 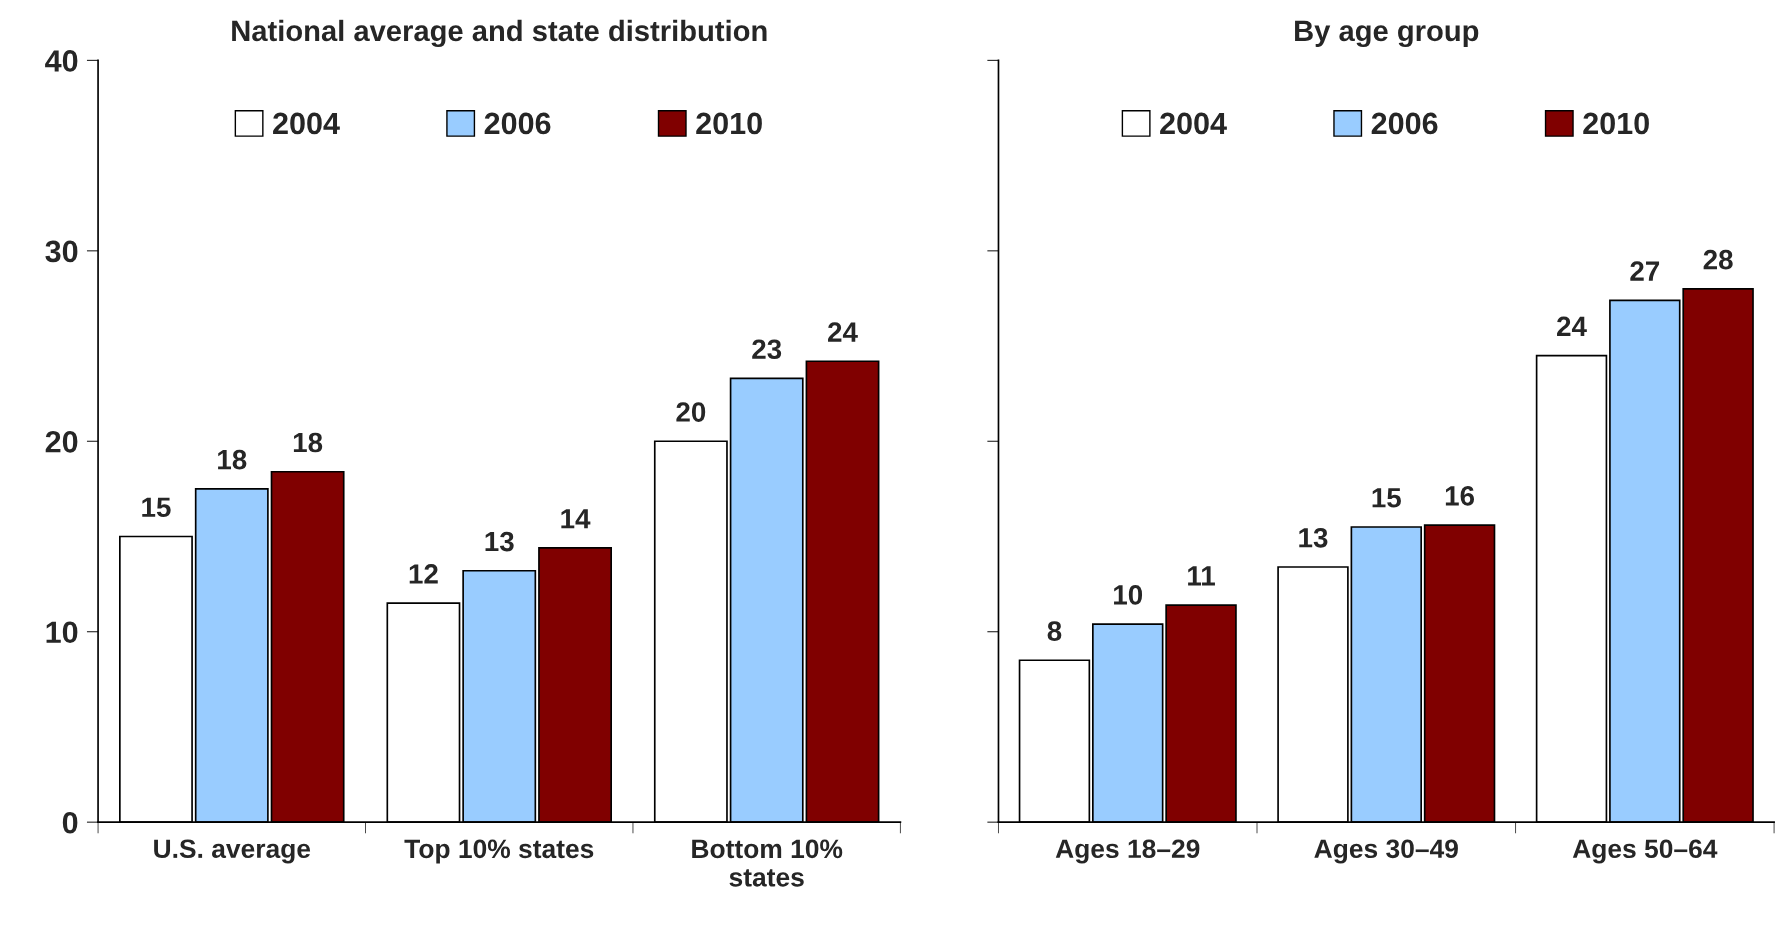 What do you see at coordinates (61, 442) in the screenshot?
I see `y-tick-label: 20` at bounding box center [61, 442].